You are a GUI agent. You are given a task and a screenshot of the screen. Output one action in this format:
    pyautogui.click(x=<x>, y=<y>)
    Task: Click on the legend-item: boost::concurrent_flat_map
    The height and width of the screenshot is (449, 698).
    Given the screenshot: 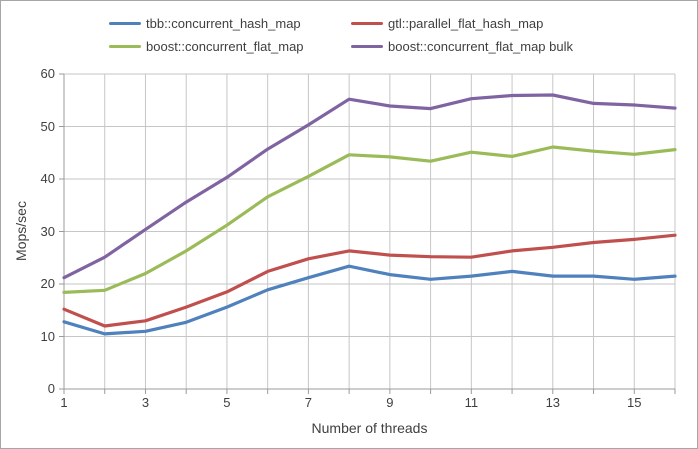 What is the action you would take?
    pyautogui.click(x=206, y=46)
    